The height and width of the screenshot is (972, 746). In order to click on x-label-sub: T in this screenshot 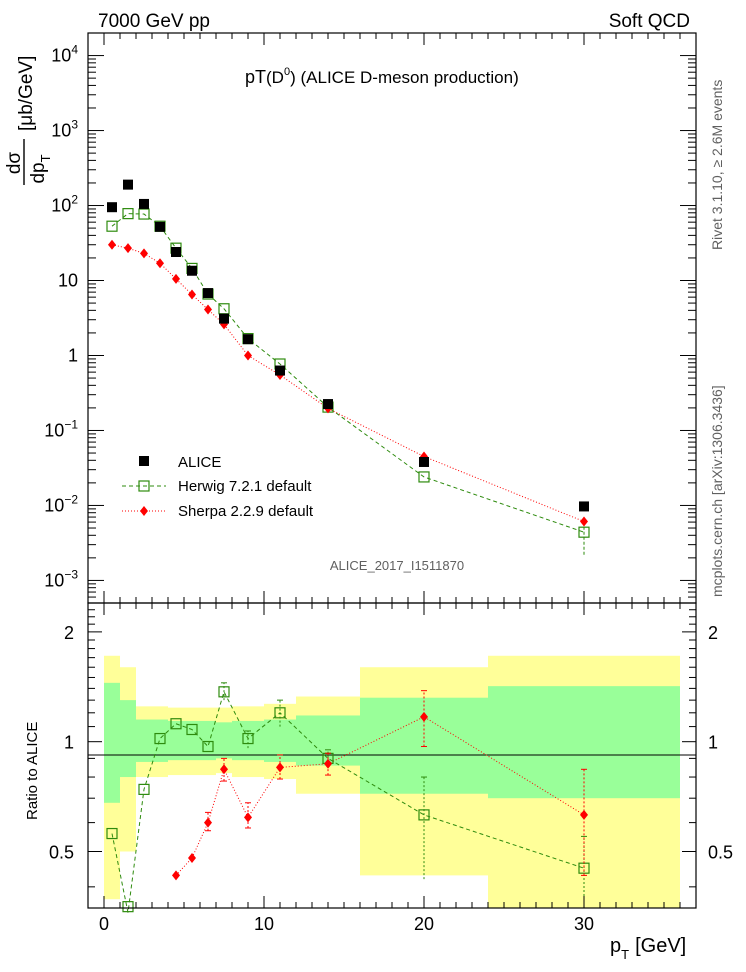, I will do `click(625, 954)`.